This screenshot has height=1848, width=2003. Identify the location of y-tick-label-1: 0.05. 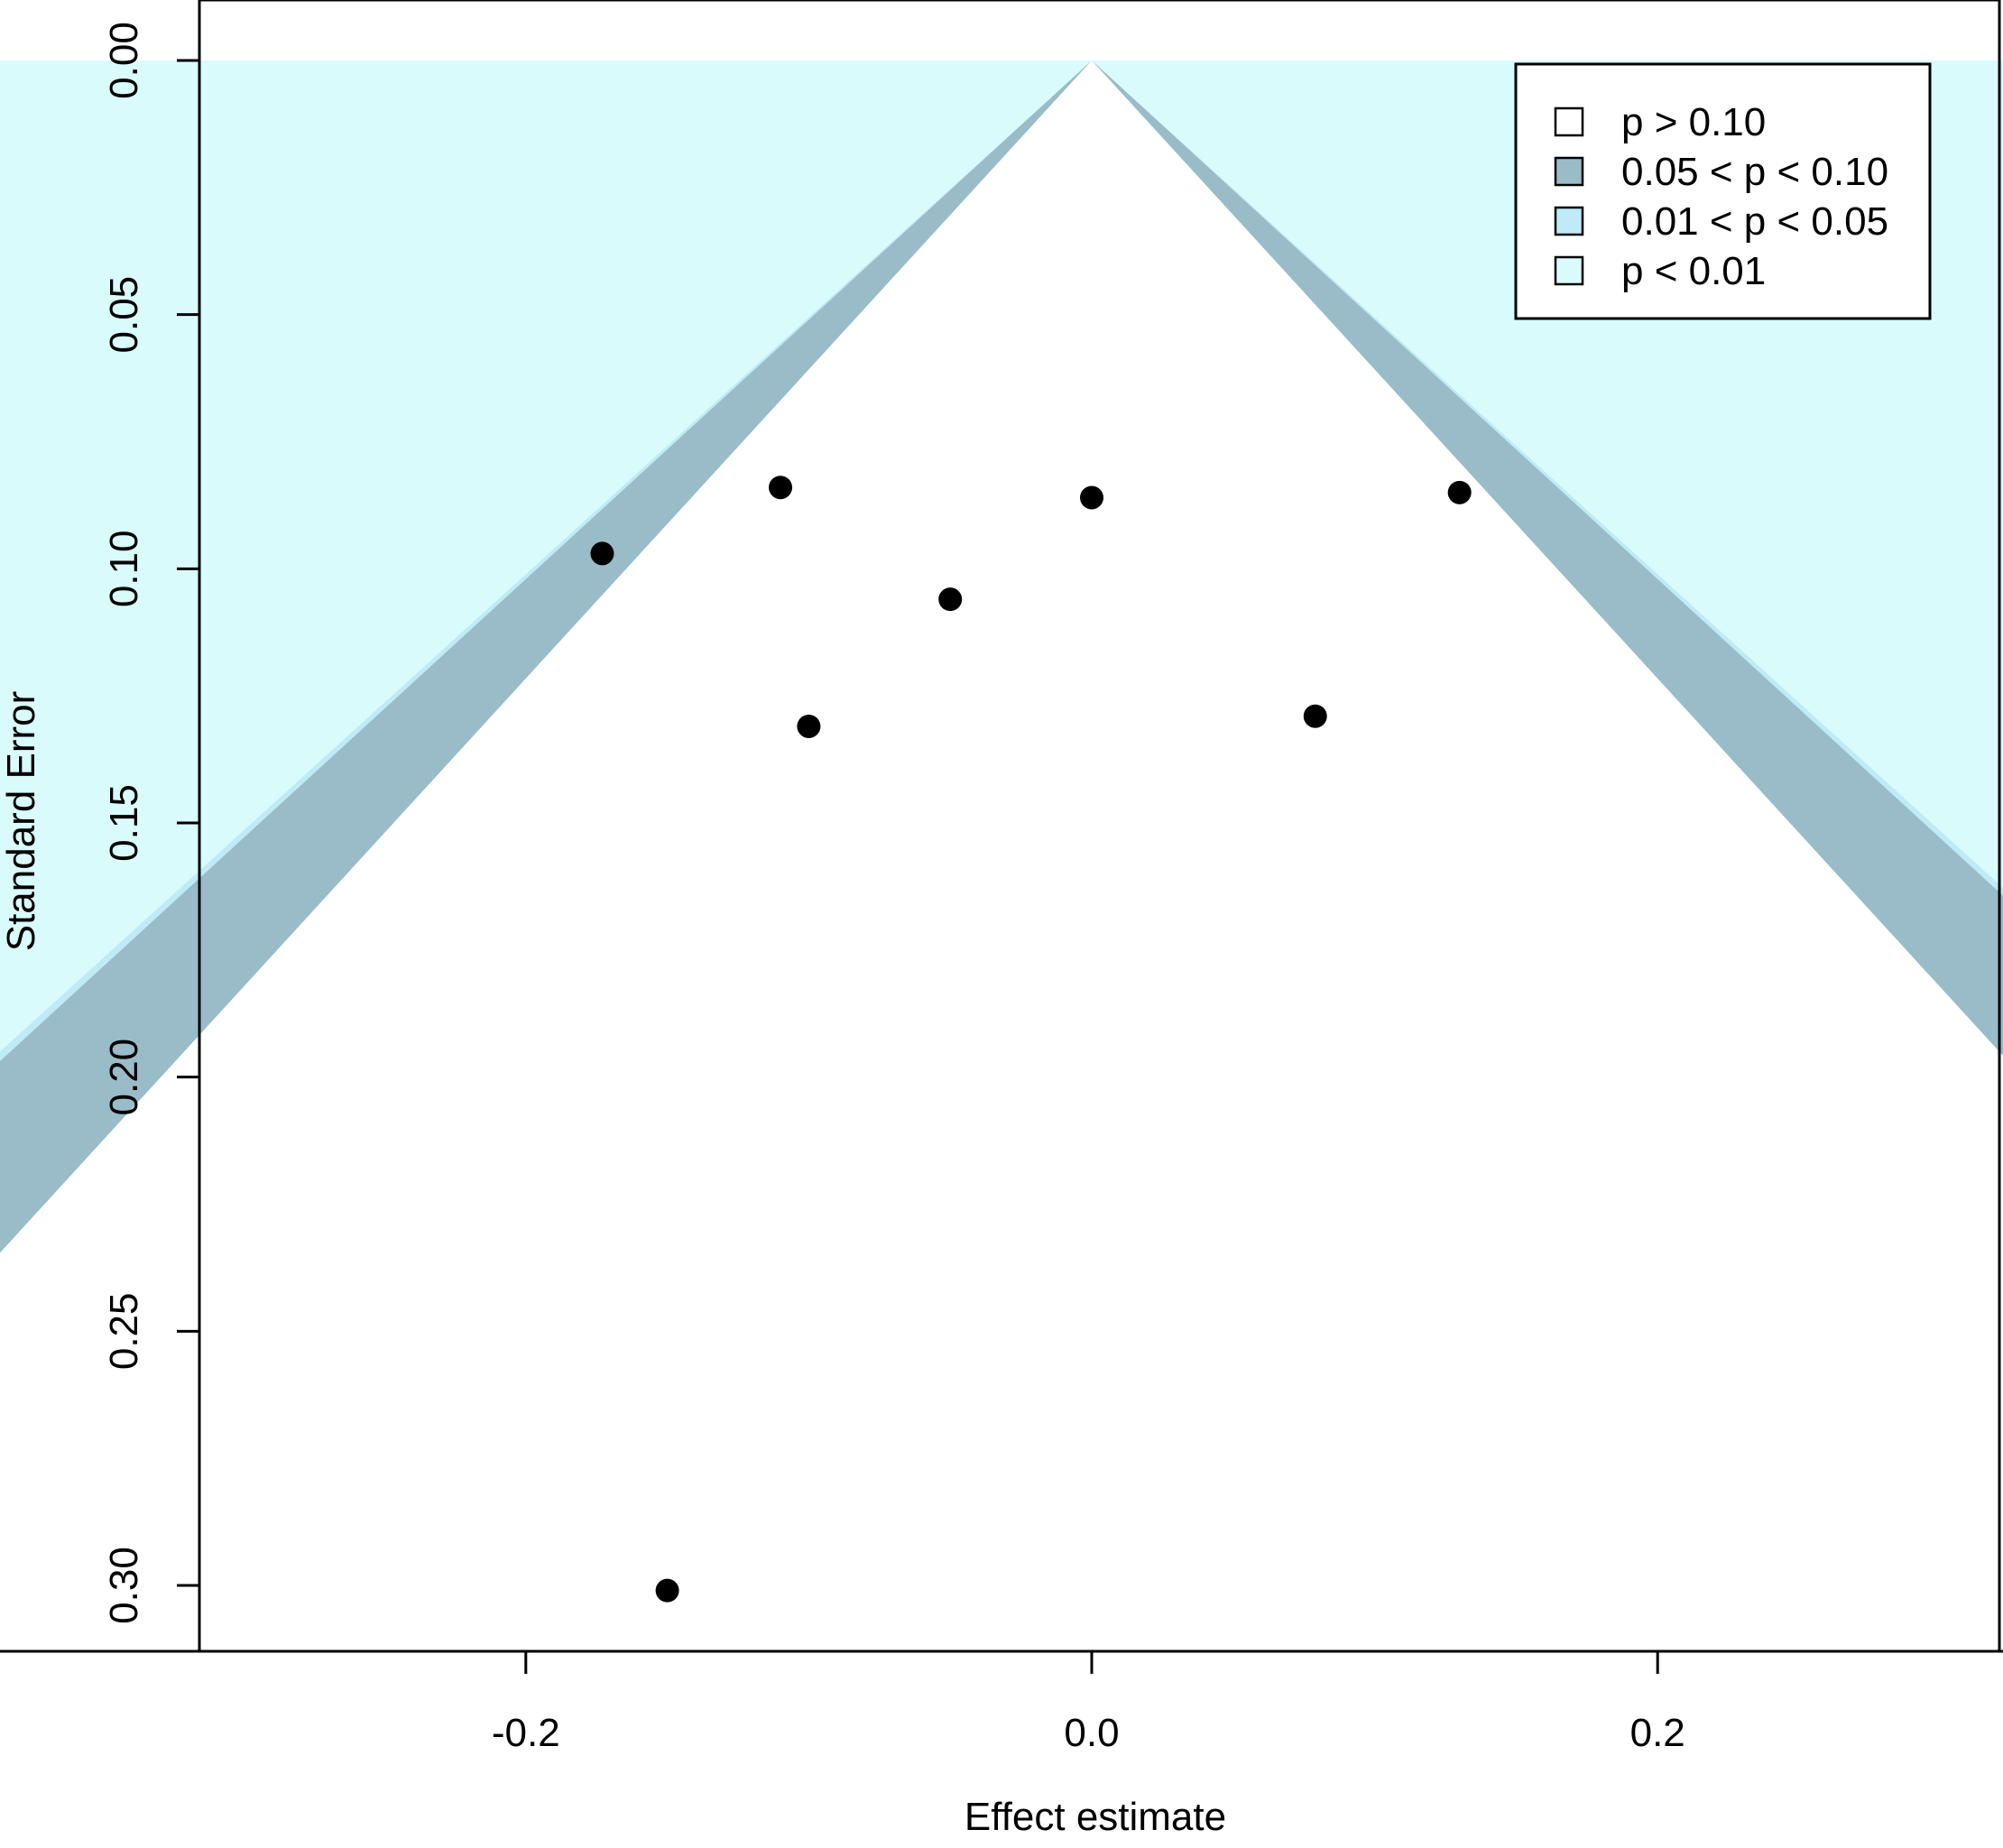
(124, 315).